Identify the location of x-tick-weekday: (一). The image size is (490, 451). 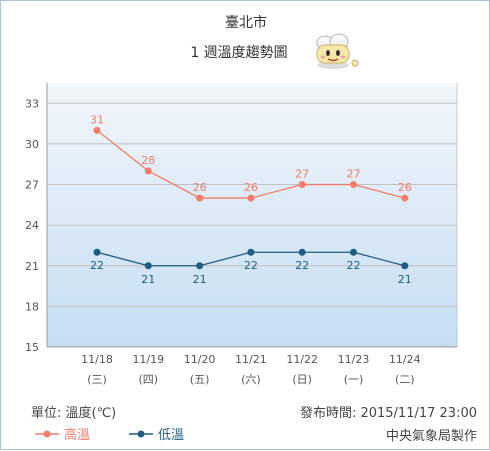
(354, 379).